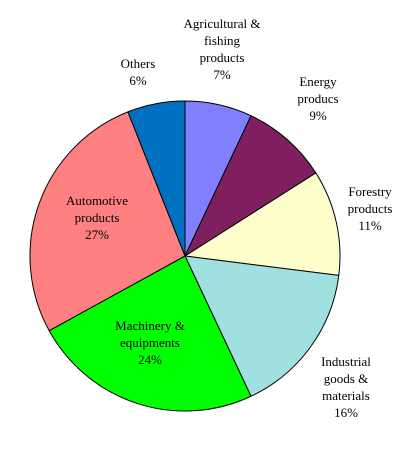 Image resolution: width=420 pixels, height=450 pixels. Describe the element at coordinates (222, 74) in the screenshot. I see `slice-value-label: 7%` at that location.